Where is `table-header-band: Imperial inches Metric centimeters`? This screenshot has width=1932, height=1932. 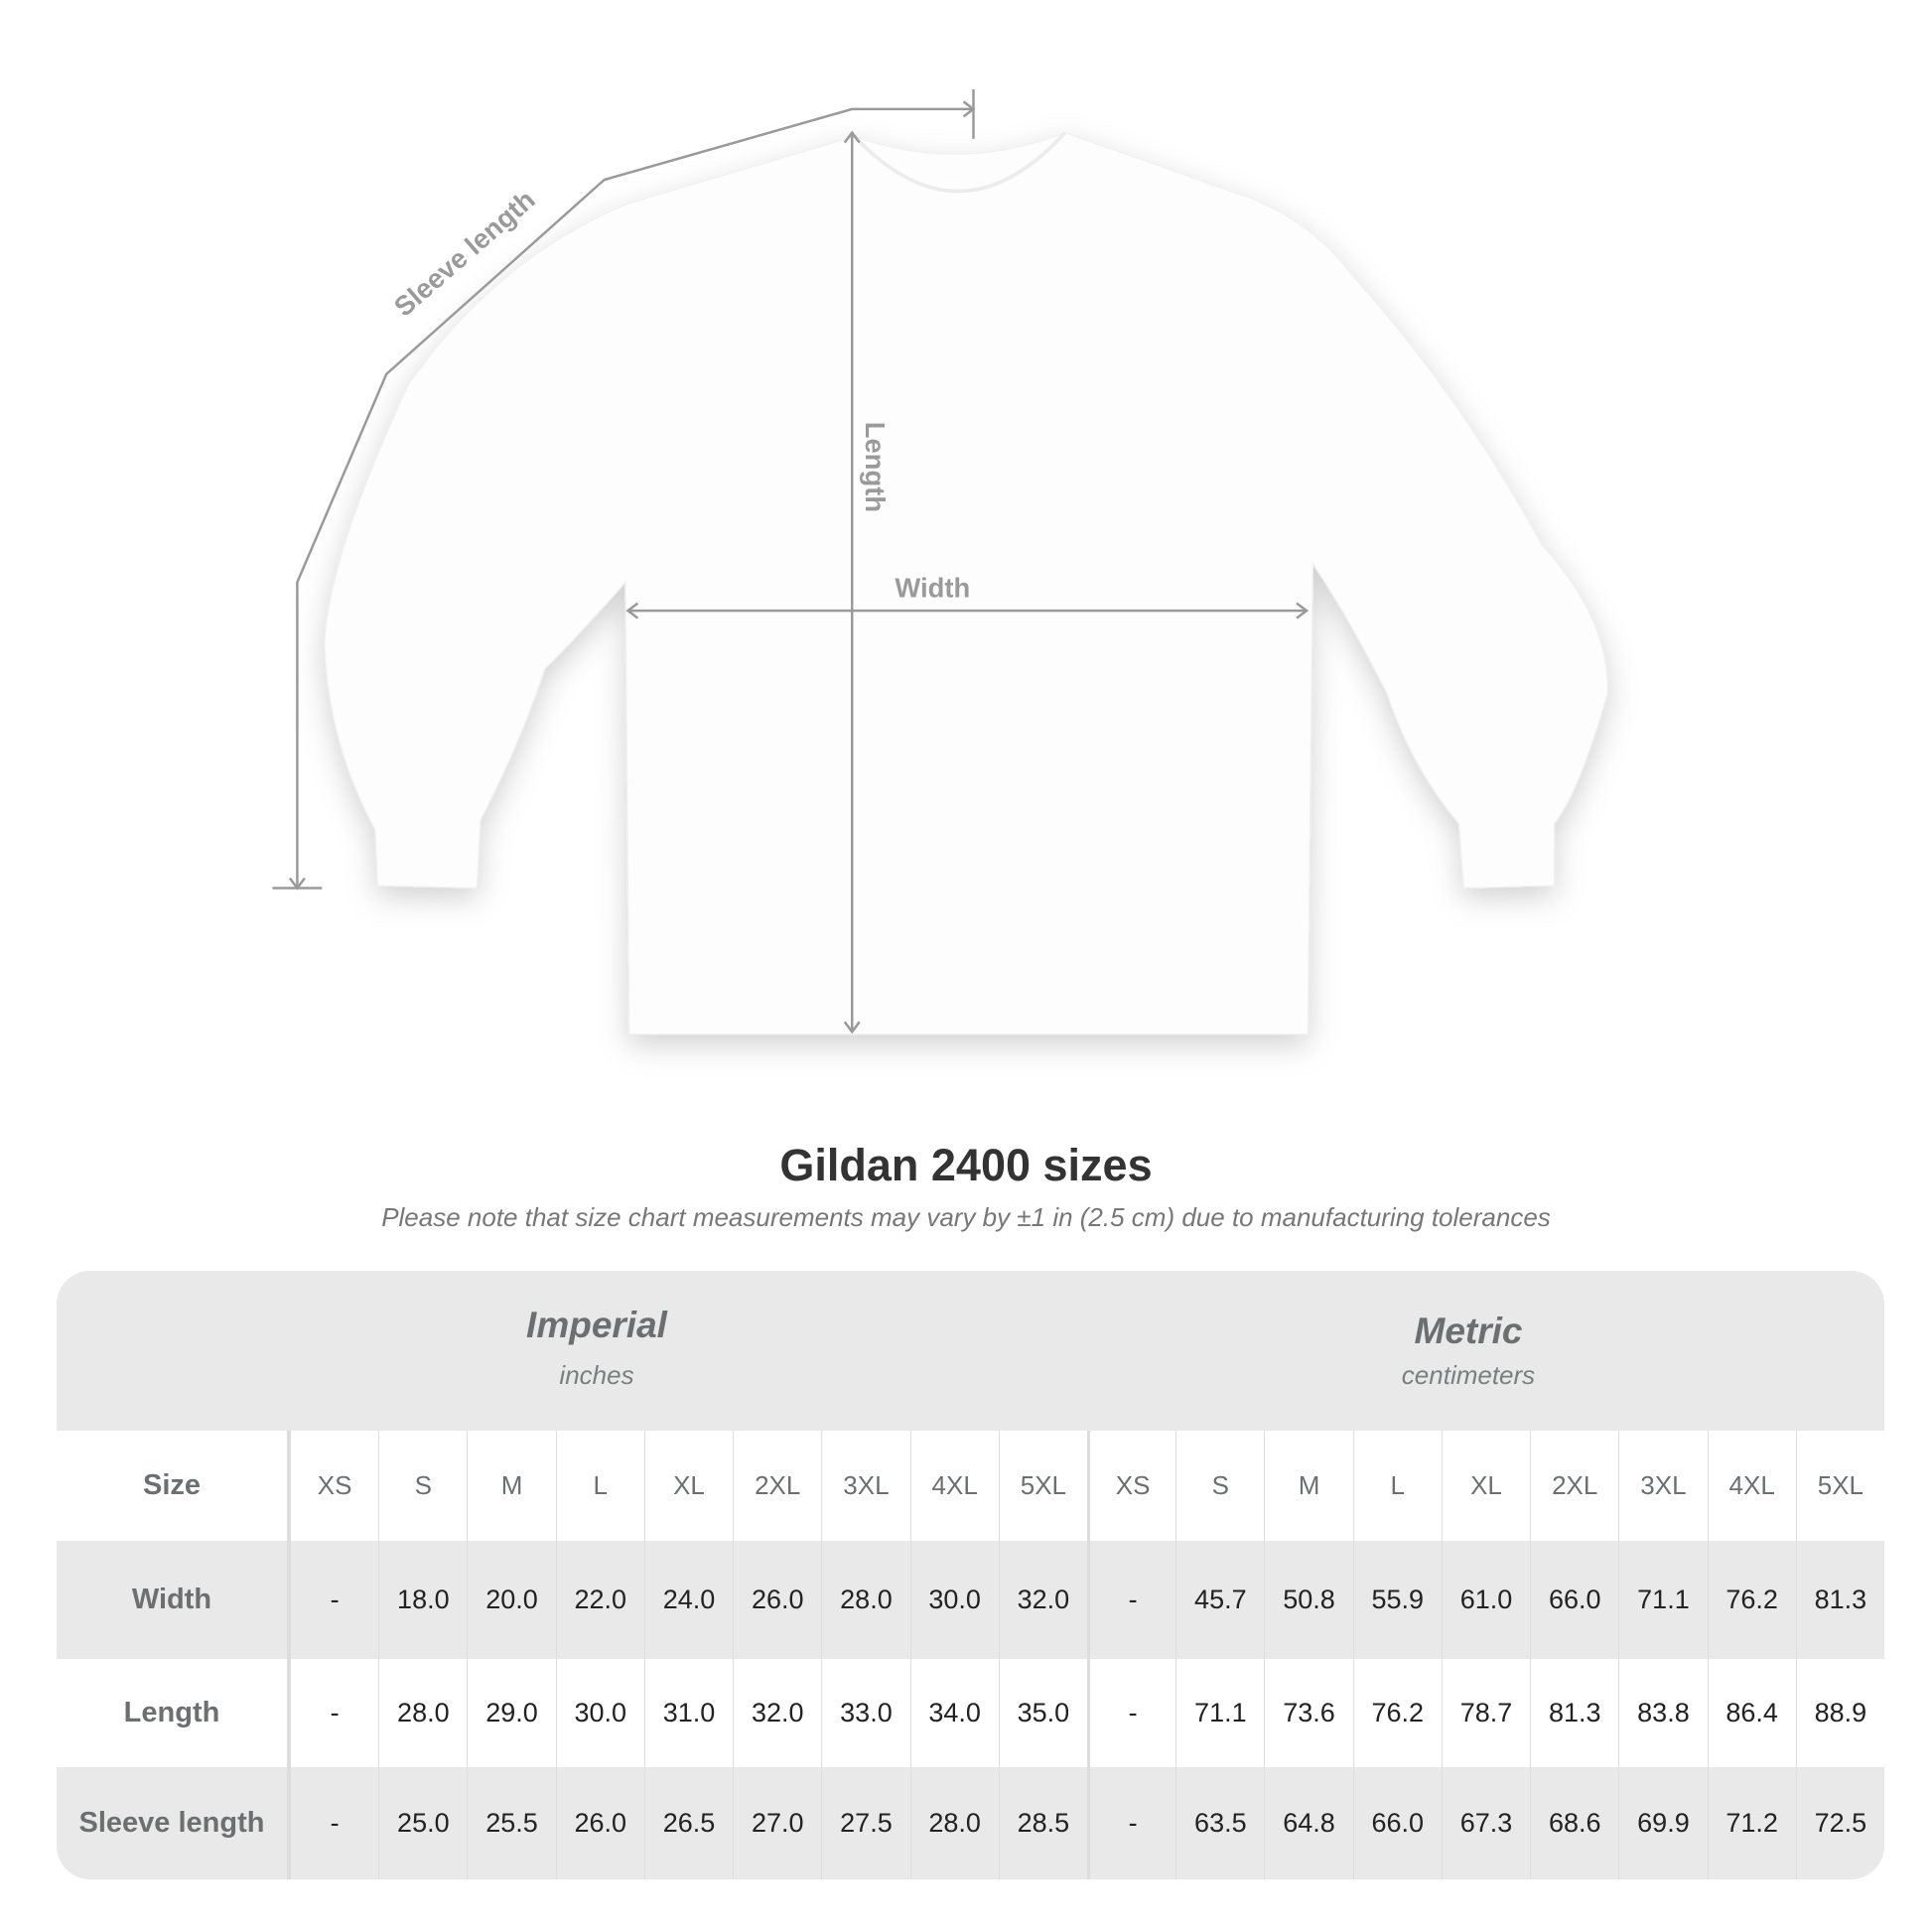
table-header-band: Imperial inches Metric centimeters is located at coordinates (971, 1351).